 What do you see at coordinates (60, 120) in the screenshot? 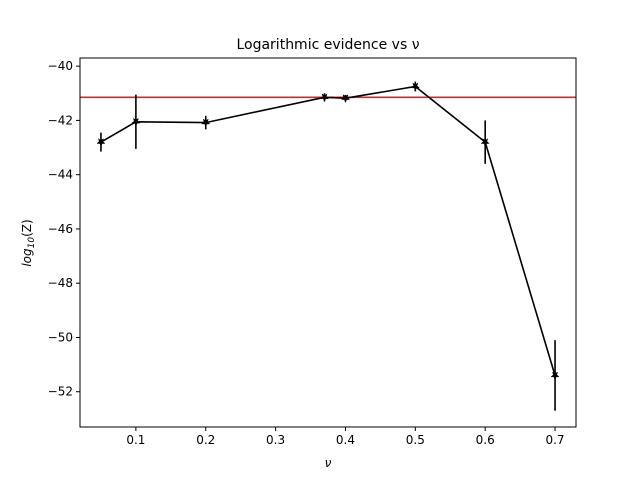
I see `y-tick-label: −42` at bounding box center [60, 120].